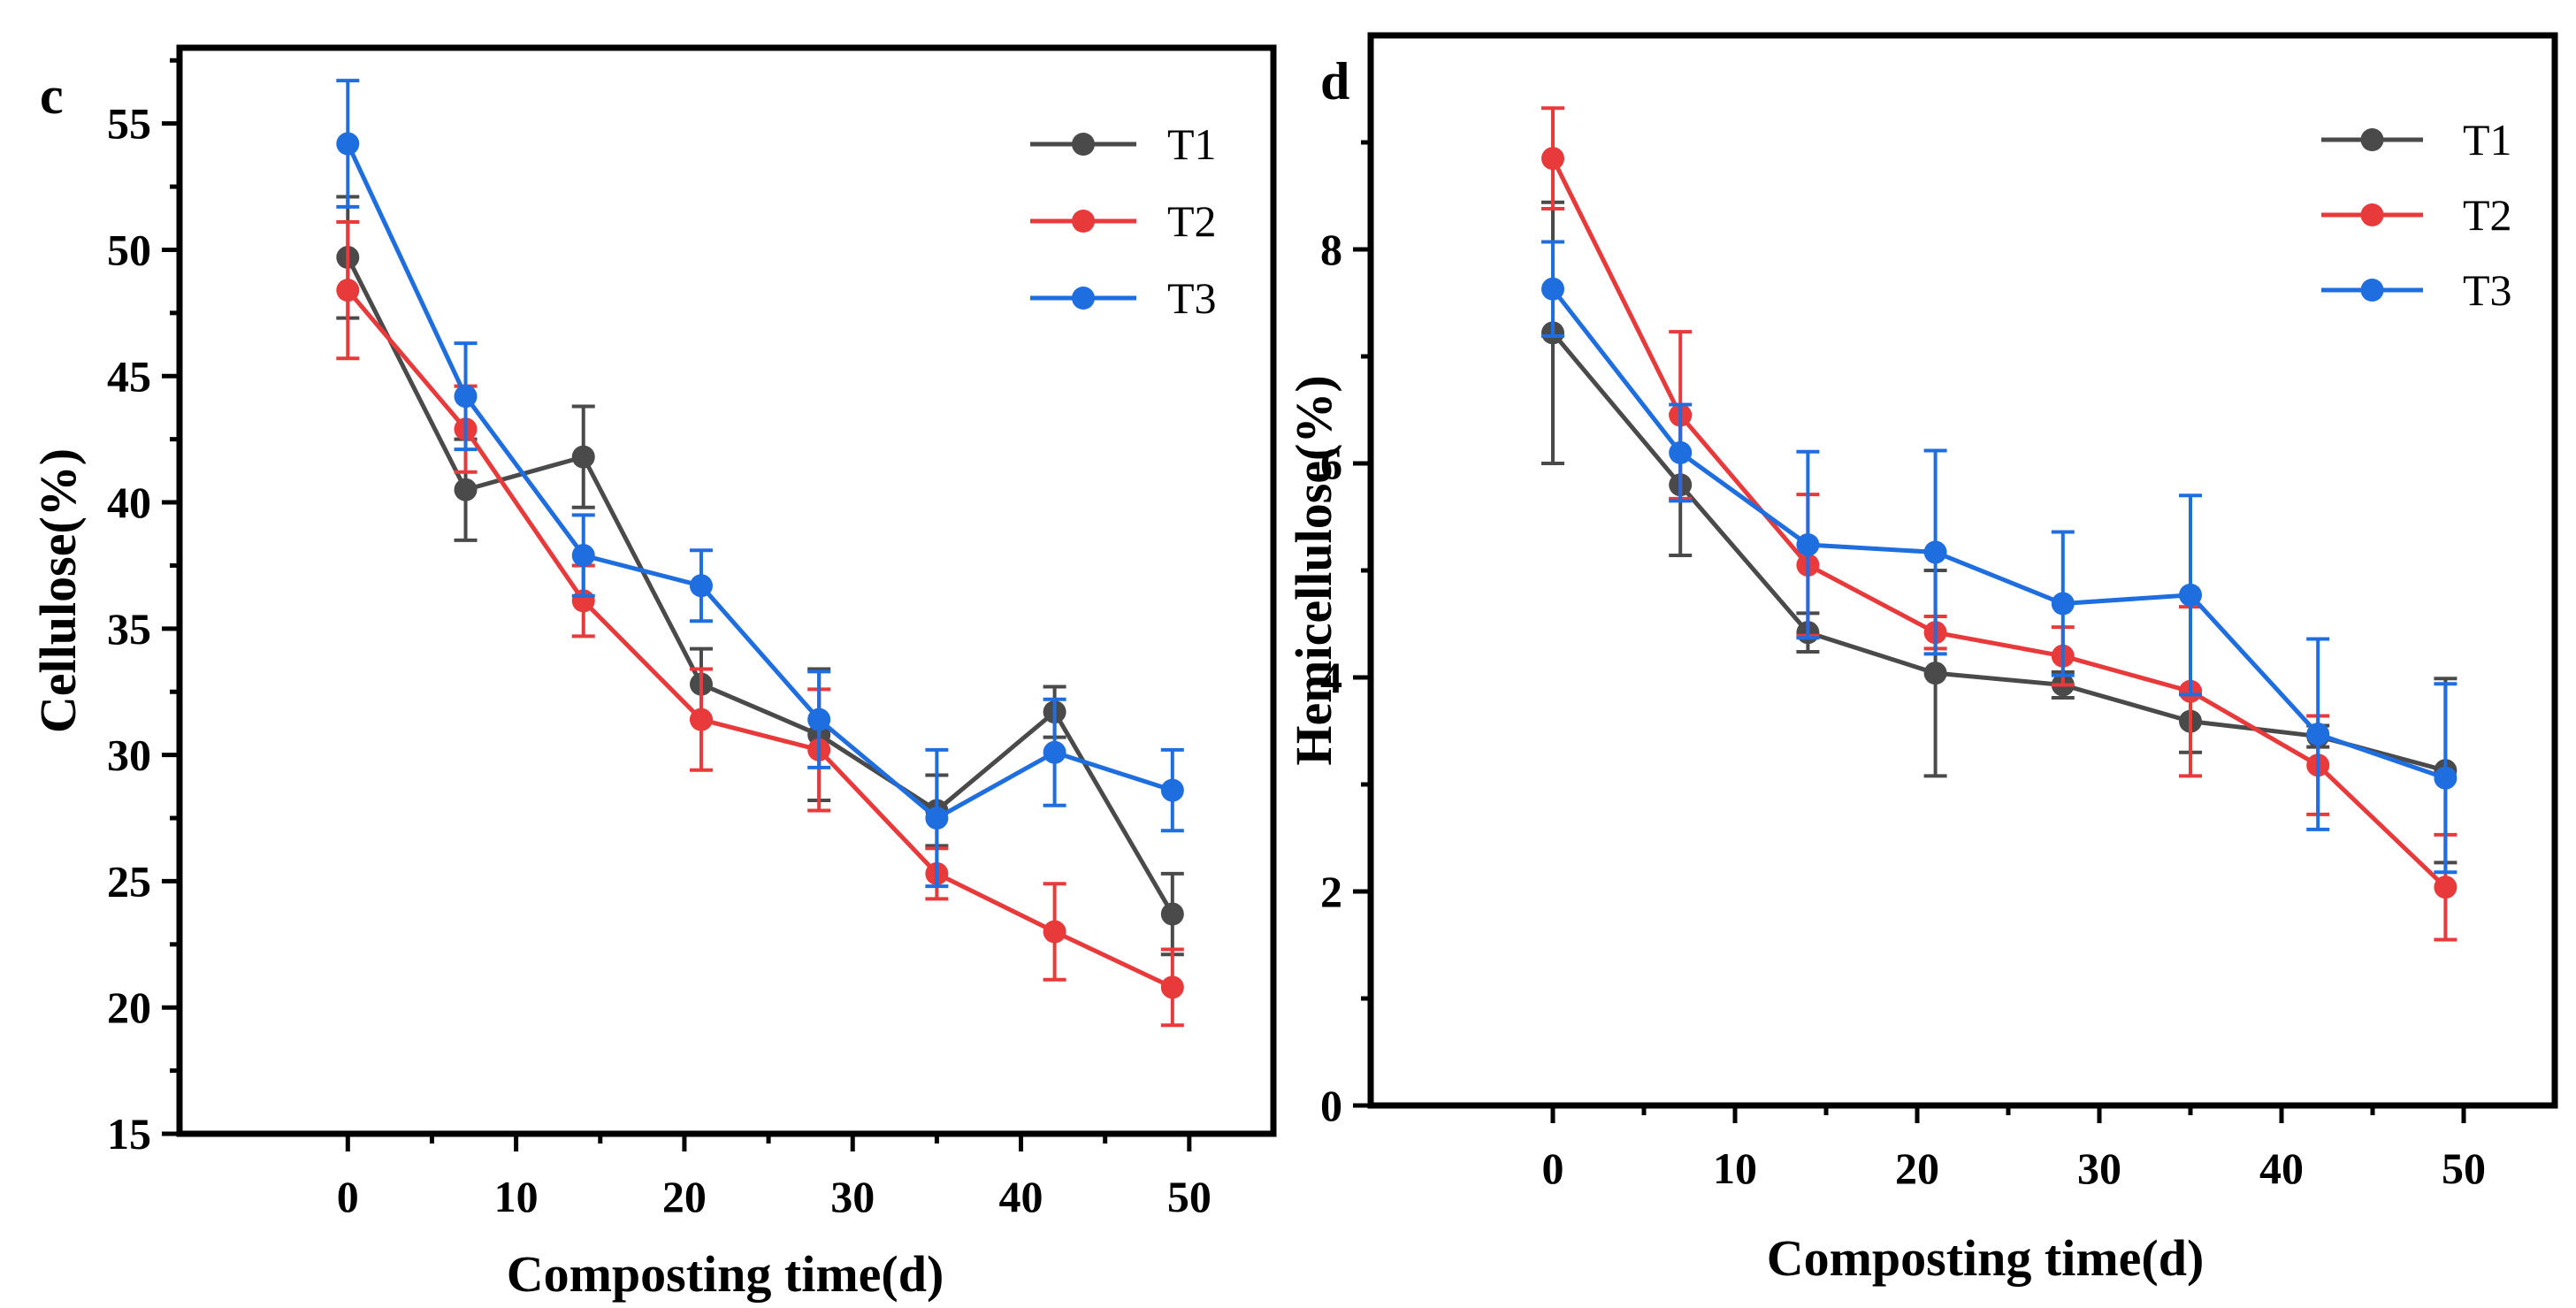  I want to click on y-tick-label: 20, so click(129, 1008).